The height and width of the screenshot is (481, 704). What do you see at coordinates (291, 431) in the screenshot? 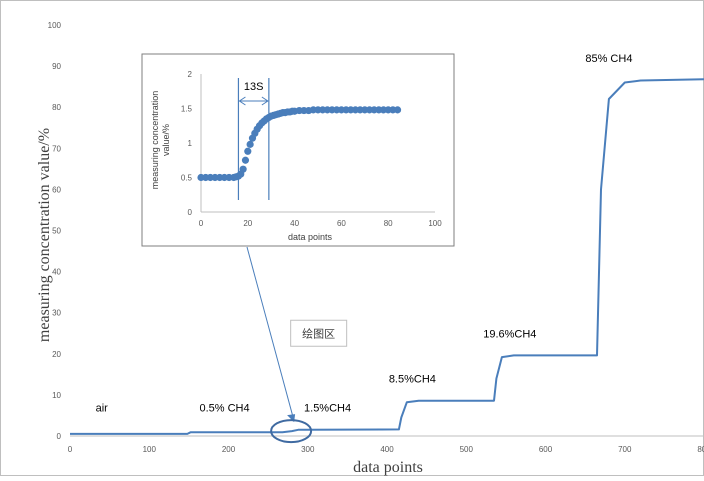
I see `zoom-ellipse` at bounding box center [291, 431].